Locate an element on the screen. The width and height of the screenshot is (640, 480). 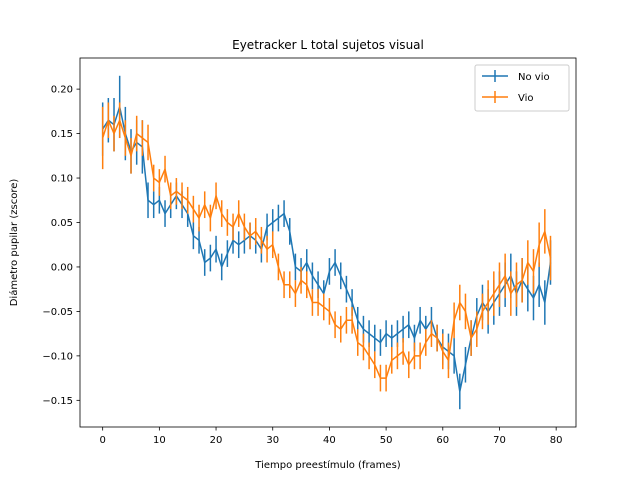
legend-entry-no-vio: No vio is located at coordinates (516, 76).